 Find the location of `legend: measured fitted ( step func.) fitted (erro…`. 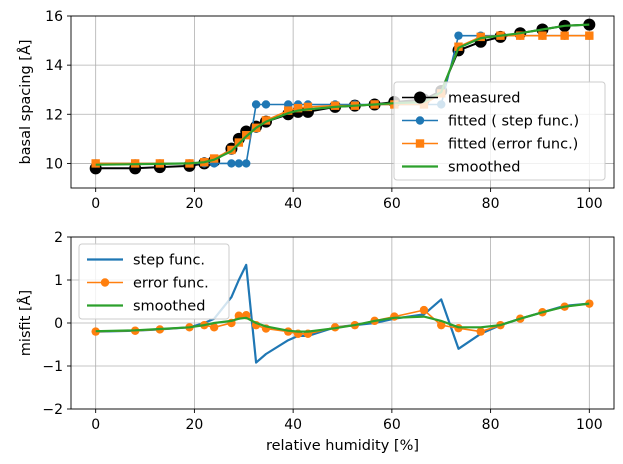

legend: measured fitted ( step func.) fitted (erro… is located at coordinates (499, 131).